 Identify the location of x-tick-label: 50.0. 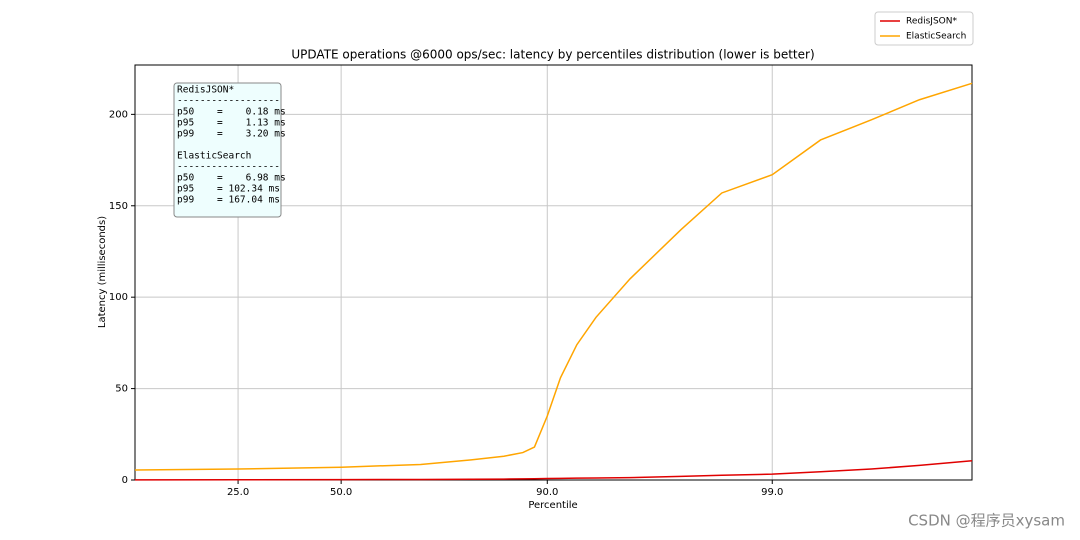
(341, 492).